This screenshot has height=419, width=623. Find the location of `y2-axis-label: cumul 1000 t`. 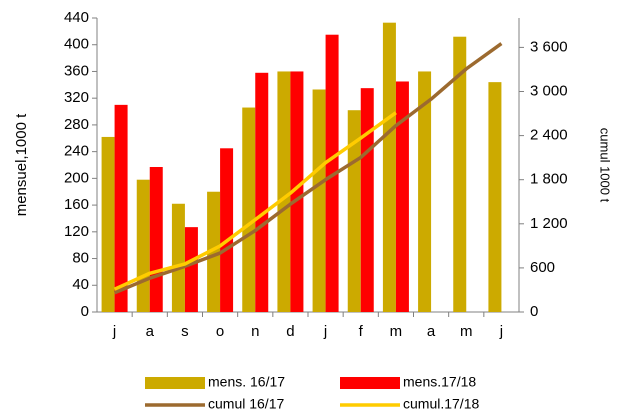

y2-axis-label: cumul 1000 t is located at coordinates (605, 165).